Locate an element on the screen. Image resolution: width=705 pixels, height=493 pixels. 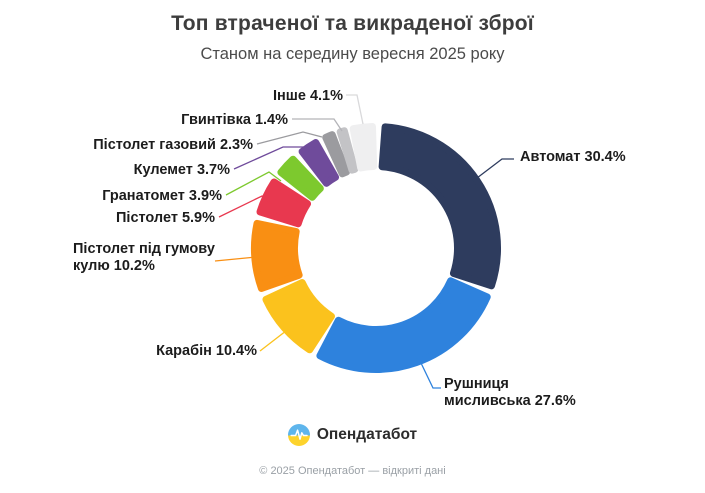
slice-label-avtomat: Автомат 30.4% is located at coordinates (573, 157).